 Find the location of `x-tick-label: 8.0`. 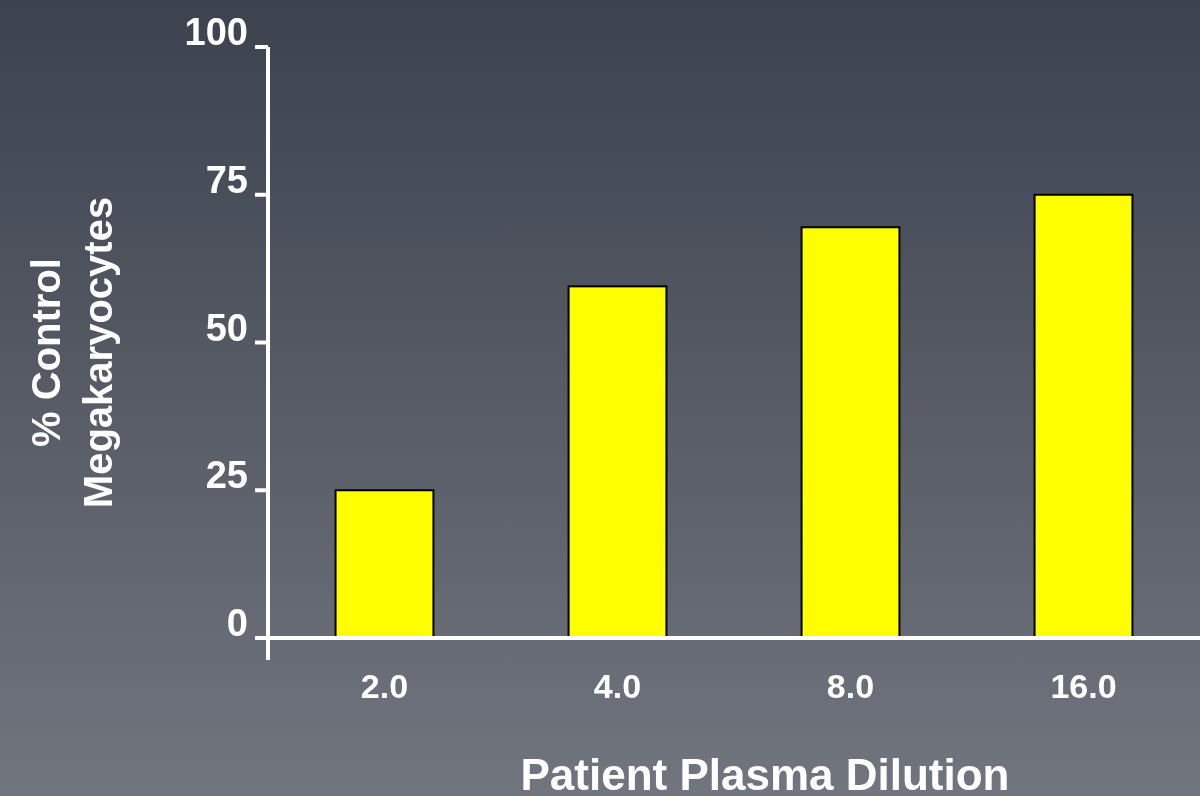

x-tick-label: 8.0 is located at coordinates (850, 686).